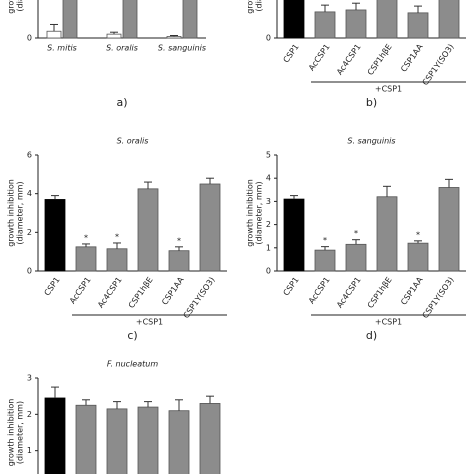  I want to click on panel-label: d), so click(371, 335).